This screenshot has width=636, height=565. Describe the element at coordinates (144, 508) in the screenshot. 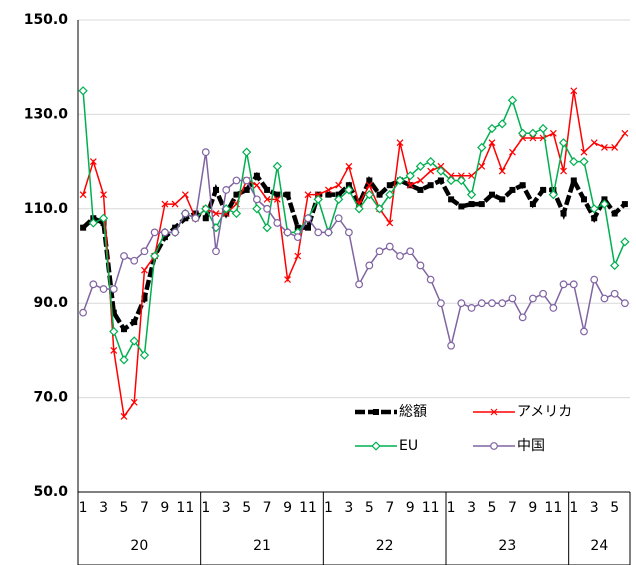

I see `x-tick-label: 7` at that location.